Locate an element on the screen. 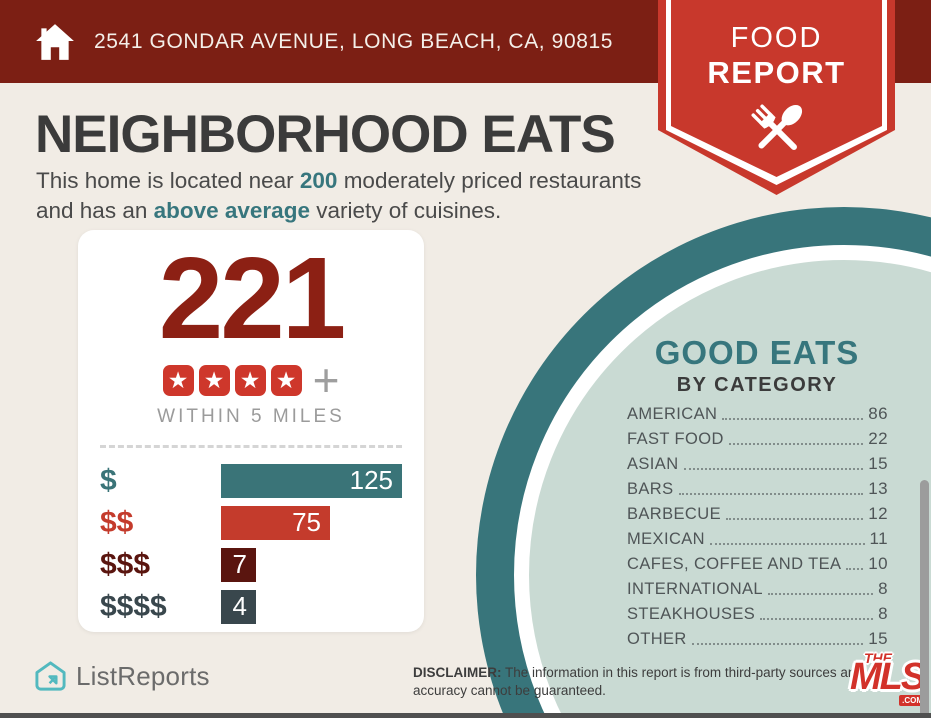 The width and height of the screenshot is (931, 720). subtitle-count-highlight: 200 is located at coordinates (318, 180).